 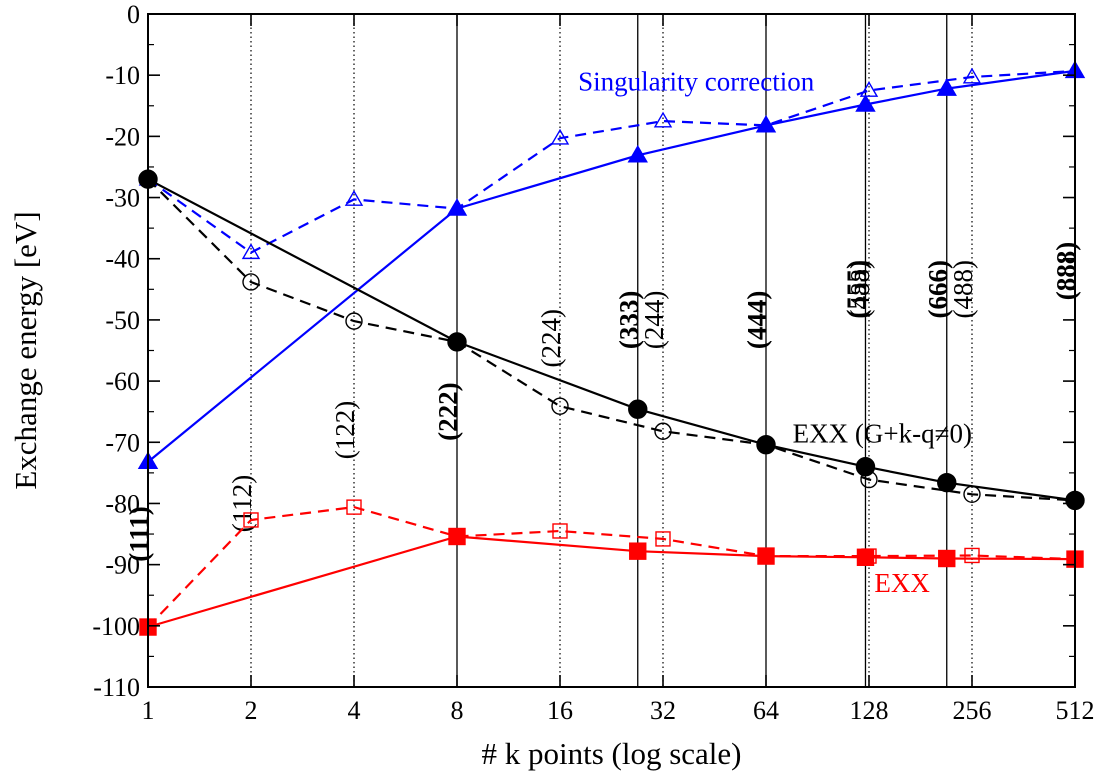 What do you see at coordinates (1066, 271) in the screenshot?
I see `kpoint-mesh-label: (888)` at bounding box center [1066, 271].